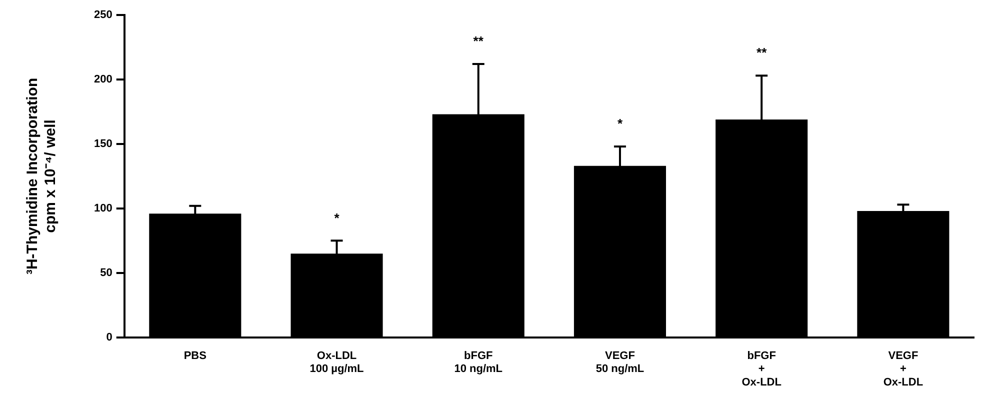 The width and height of the screenshot is (989, 405). Describe the element at coordinates (103, 80) in the screenshot. I see `y-tick-label: 200` at that location.